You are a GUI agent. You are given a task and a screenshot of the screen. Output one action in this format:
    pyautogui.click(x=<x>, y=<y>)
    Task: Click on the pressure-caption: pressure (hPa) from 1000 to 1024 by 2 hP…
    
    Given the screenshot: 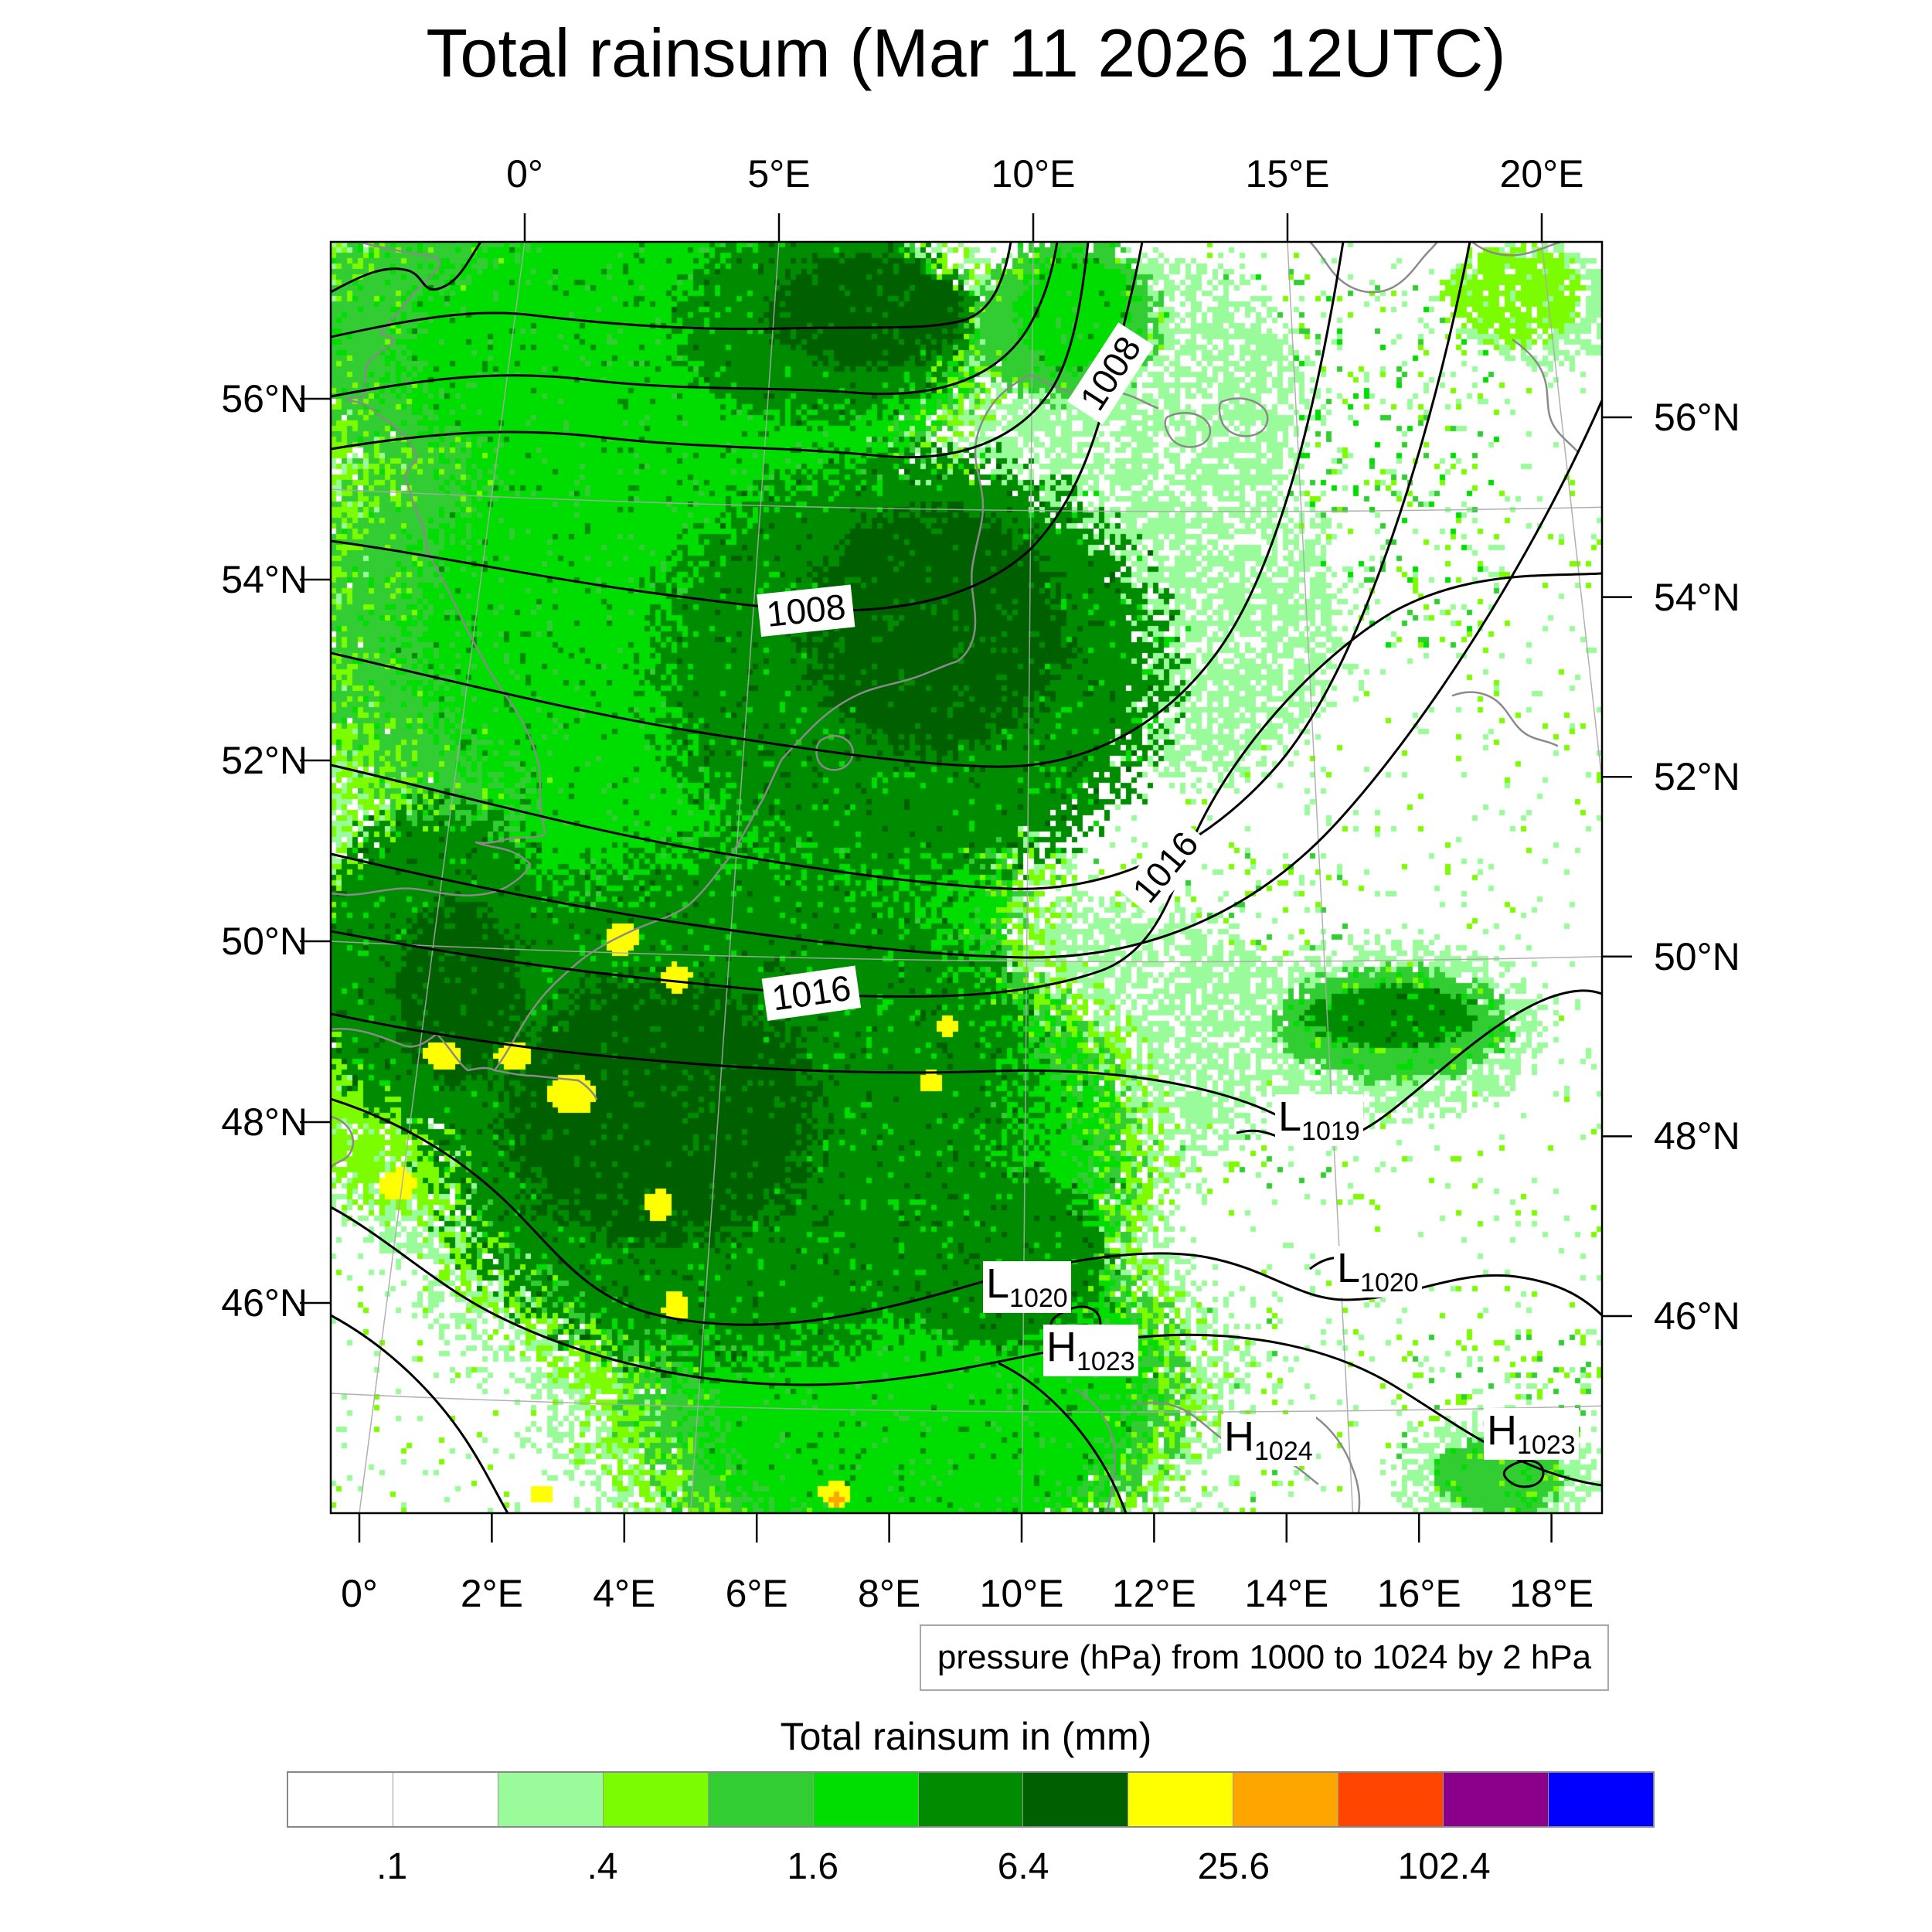 What is the action you would take?
    pyautogui.click(x=1264, y=1657)
    